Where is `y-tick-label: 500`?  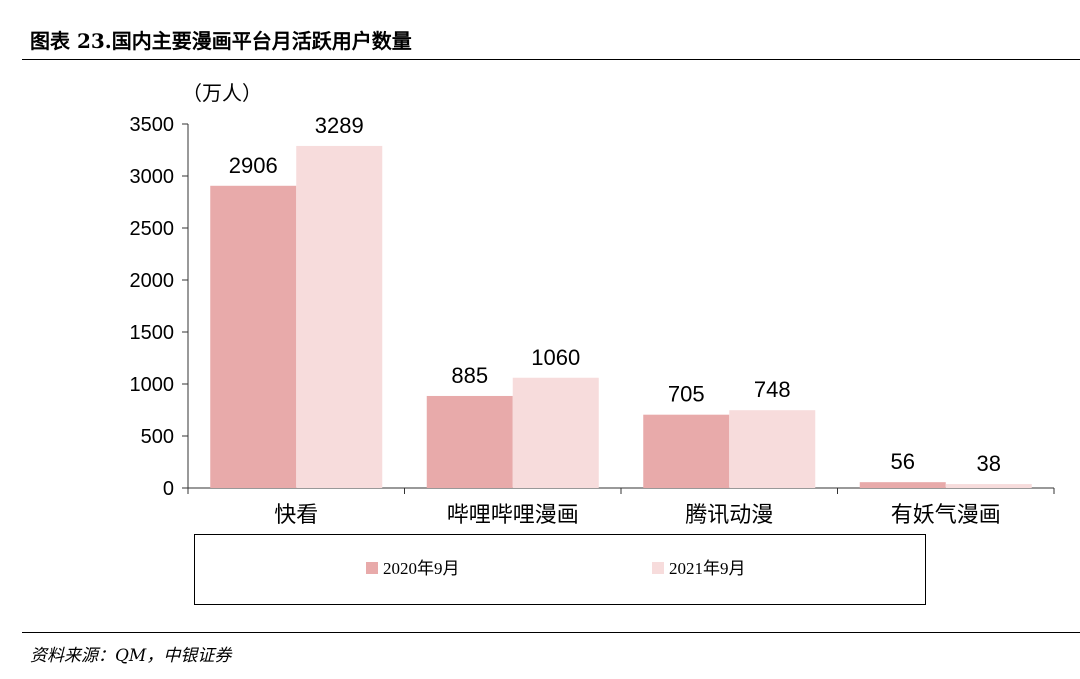 y-tick-label: 500 is located at coordinates (157, 437).